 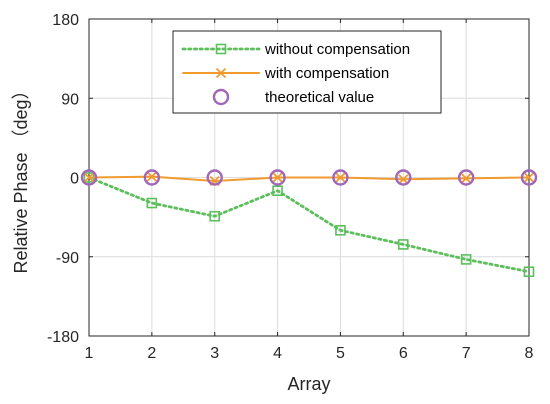 What do you see at coordinates (403, 353) in the screenshot?
I see `x-tick-label: 6` at bounding box center [403, 353].